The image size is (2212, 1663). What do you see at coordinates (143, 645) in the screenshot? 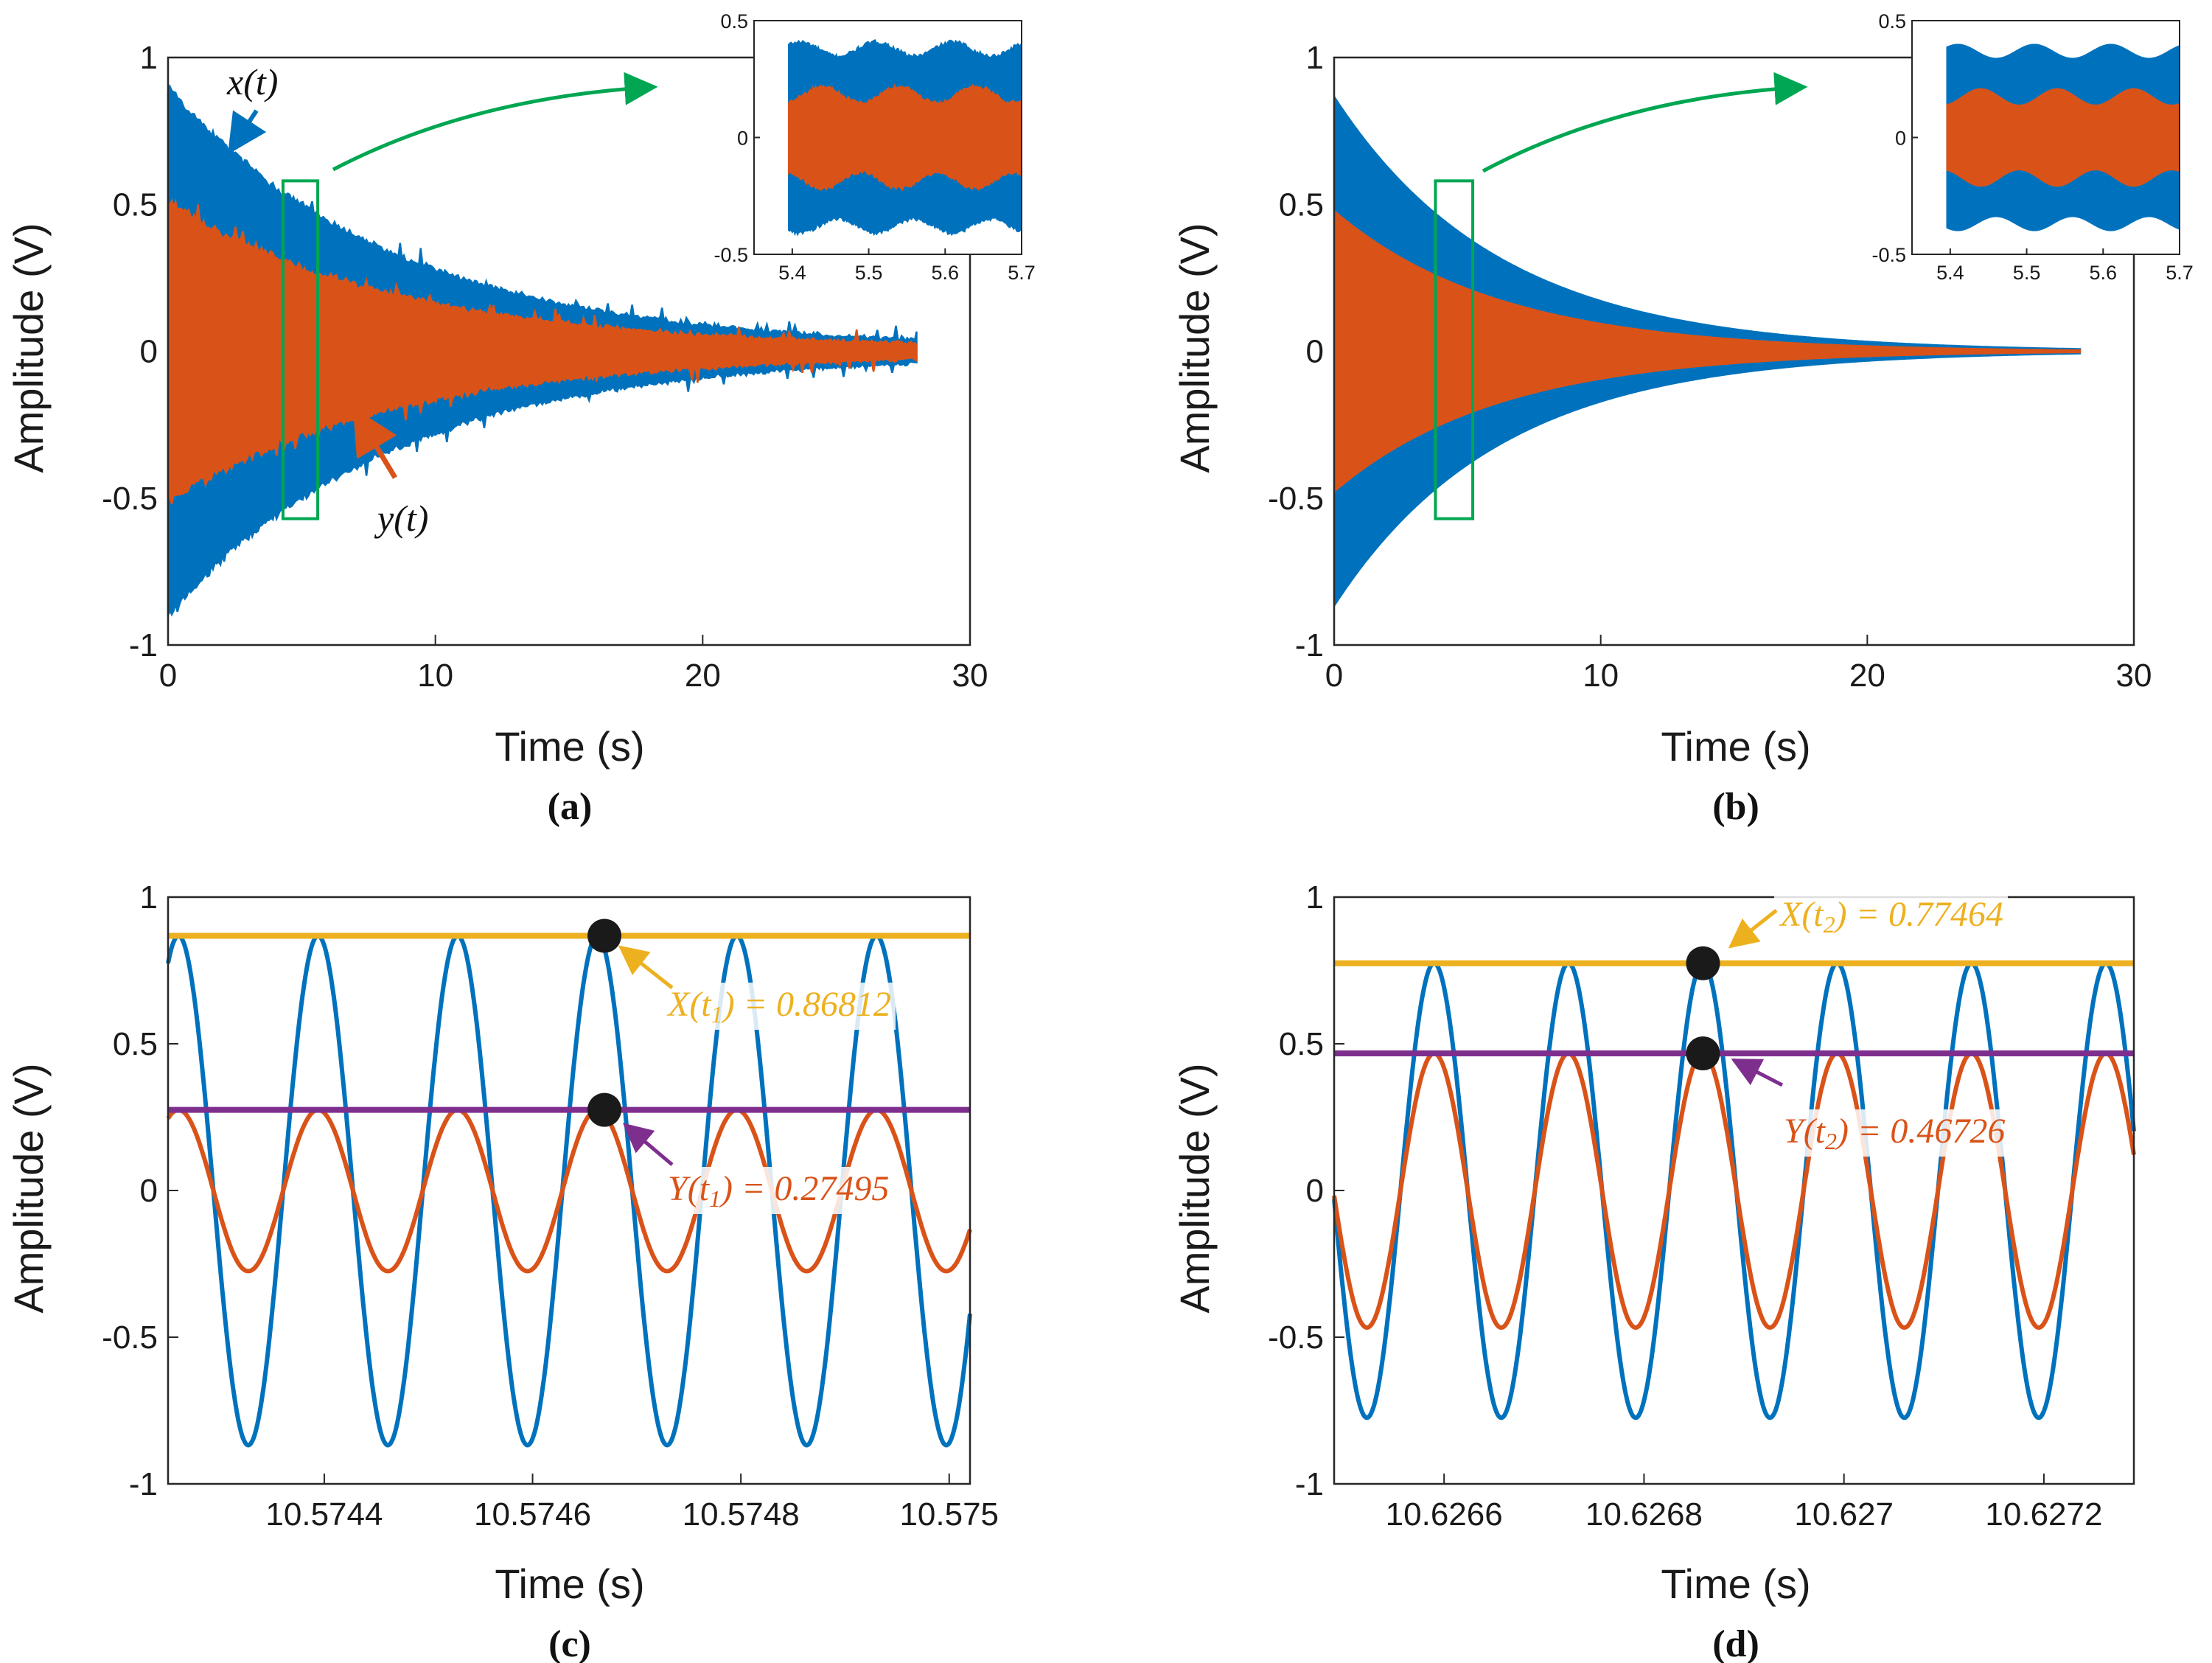
I see `panel-a-ytick-label: -1` at bounding box center [143, 645].